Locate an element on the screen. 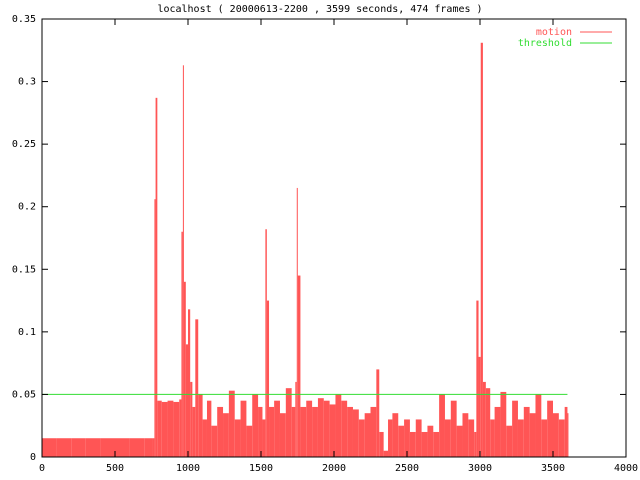 The height and width of the screenshot is (480, 640). legend-label: threshold is located at coordinates (545, 43).